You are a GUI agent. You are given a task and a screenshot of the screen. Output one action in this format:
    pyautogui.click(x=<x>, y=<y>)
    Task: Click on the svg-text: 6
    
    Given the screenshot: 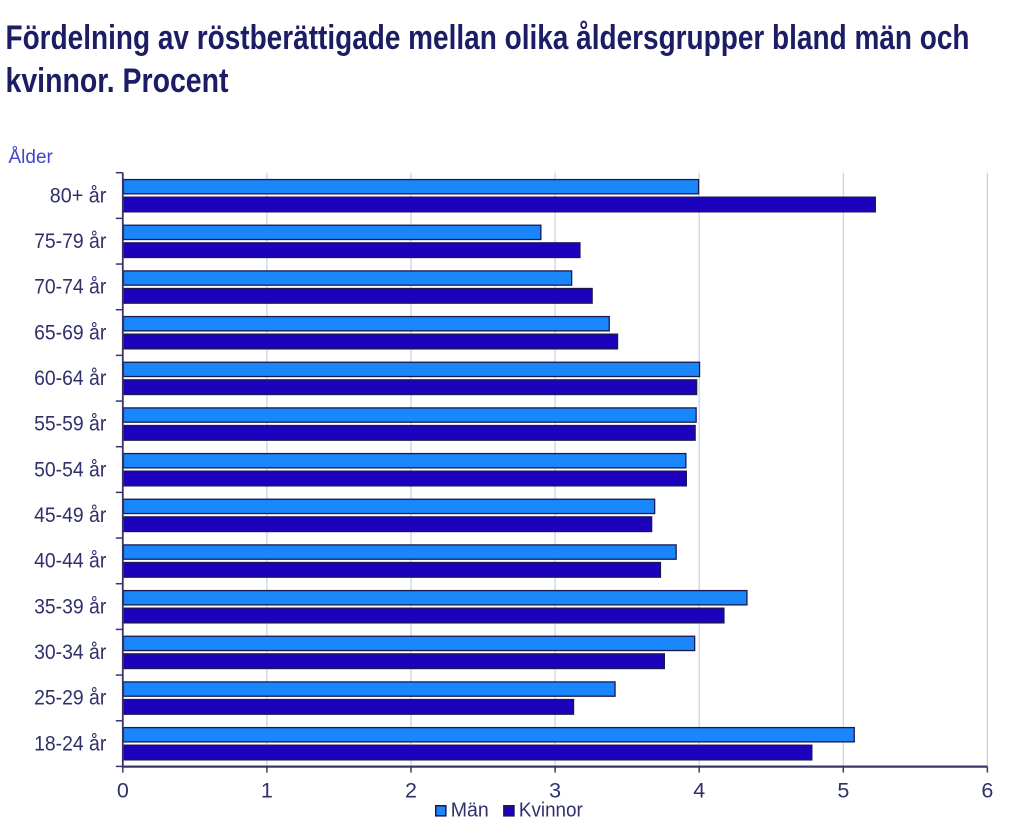 What is the action you would take?
    pyautogui.click(x=987, y=791)
    